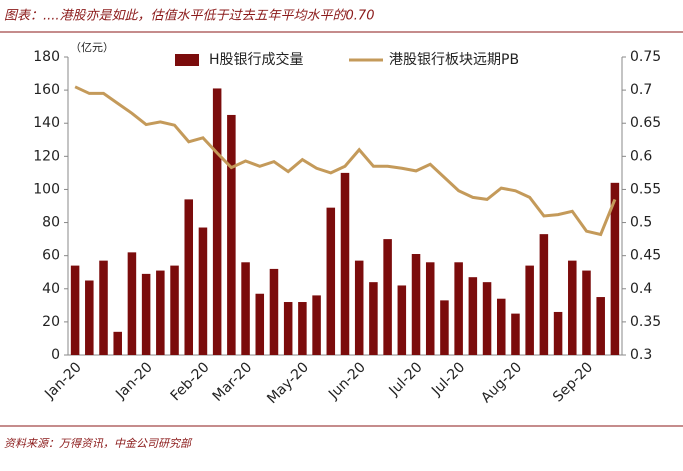 Image resolution: width=683 pixels, height=471 pixels. Describe the element at coordinates (92, 47) in the screenshot. I see `y-axis-unit: （亿元）` at that location.